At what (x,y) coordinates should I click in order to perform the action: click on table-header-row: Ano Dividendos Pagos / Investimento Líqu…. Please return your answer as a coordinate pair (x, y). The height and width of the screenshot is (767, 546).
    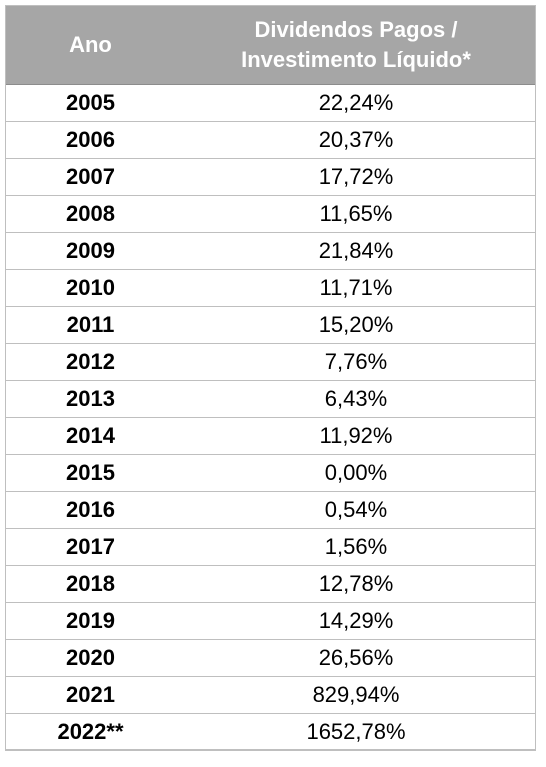
    Looking at the image, I should click on (270, 45).